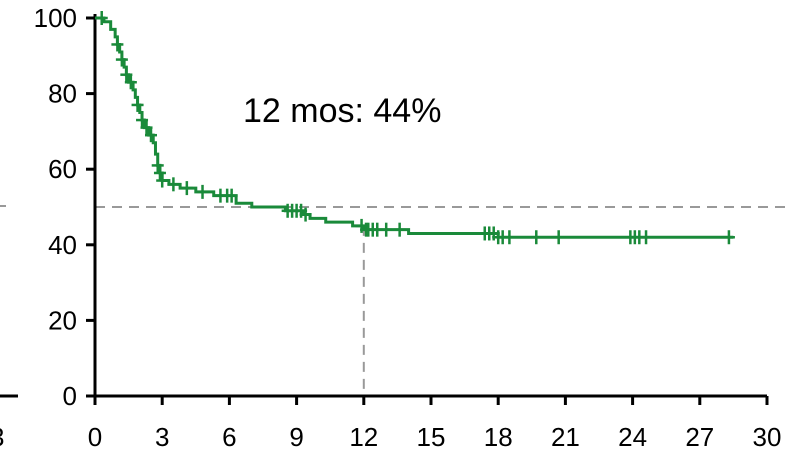  Describe the element at coordinates (95, 437) in the screenshot. I see `x-tick-label: 0` at that location.